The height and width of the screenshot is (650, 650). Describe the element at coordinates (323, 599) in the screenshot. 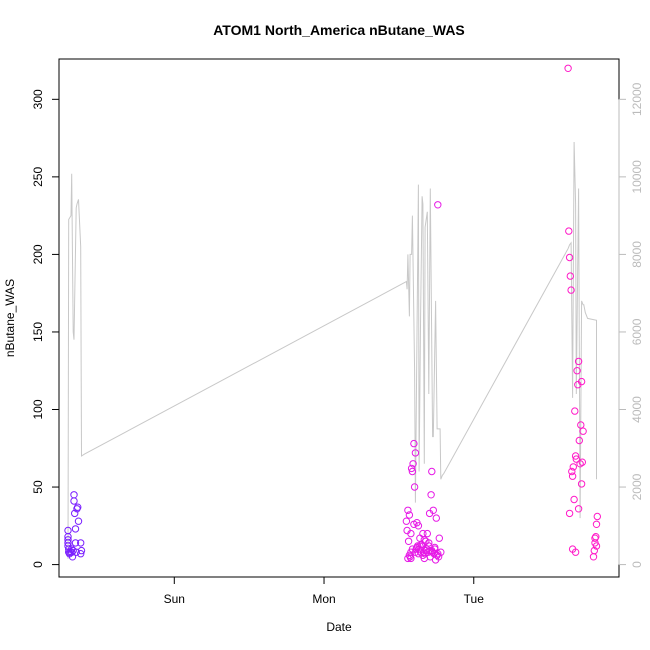

I see `x-tick-label: Mon` at that location.